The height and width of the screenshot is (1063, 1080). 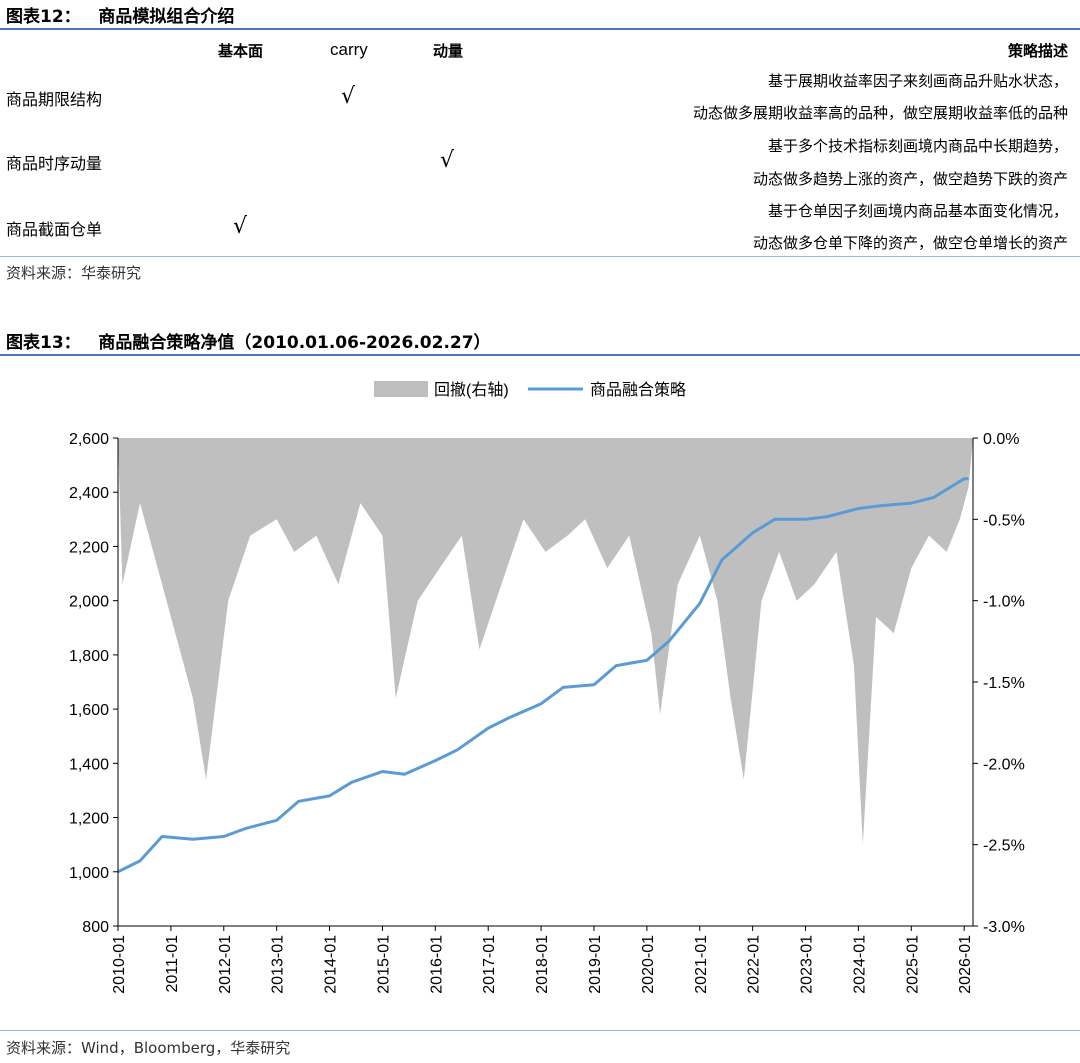 What do you see at coordinates (54, 163) in the screenshot?
I see `row-momentum-label: 商品时序动量` at bounding box center [54, 163].